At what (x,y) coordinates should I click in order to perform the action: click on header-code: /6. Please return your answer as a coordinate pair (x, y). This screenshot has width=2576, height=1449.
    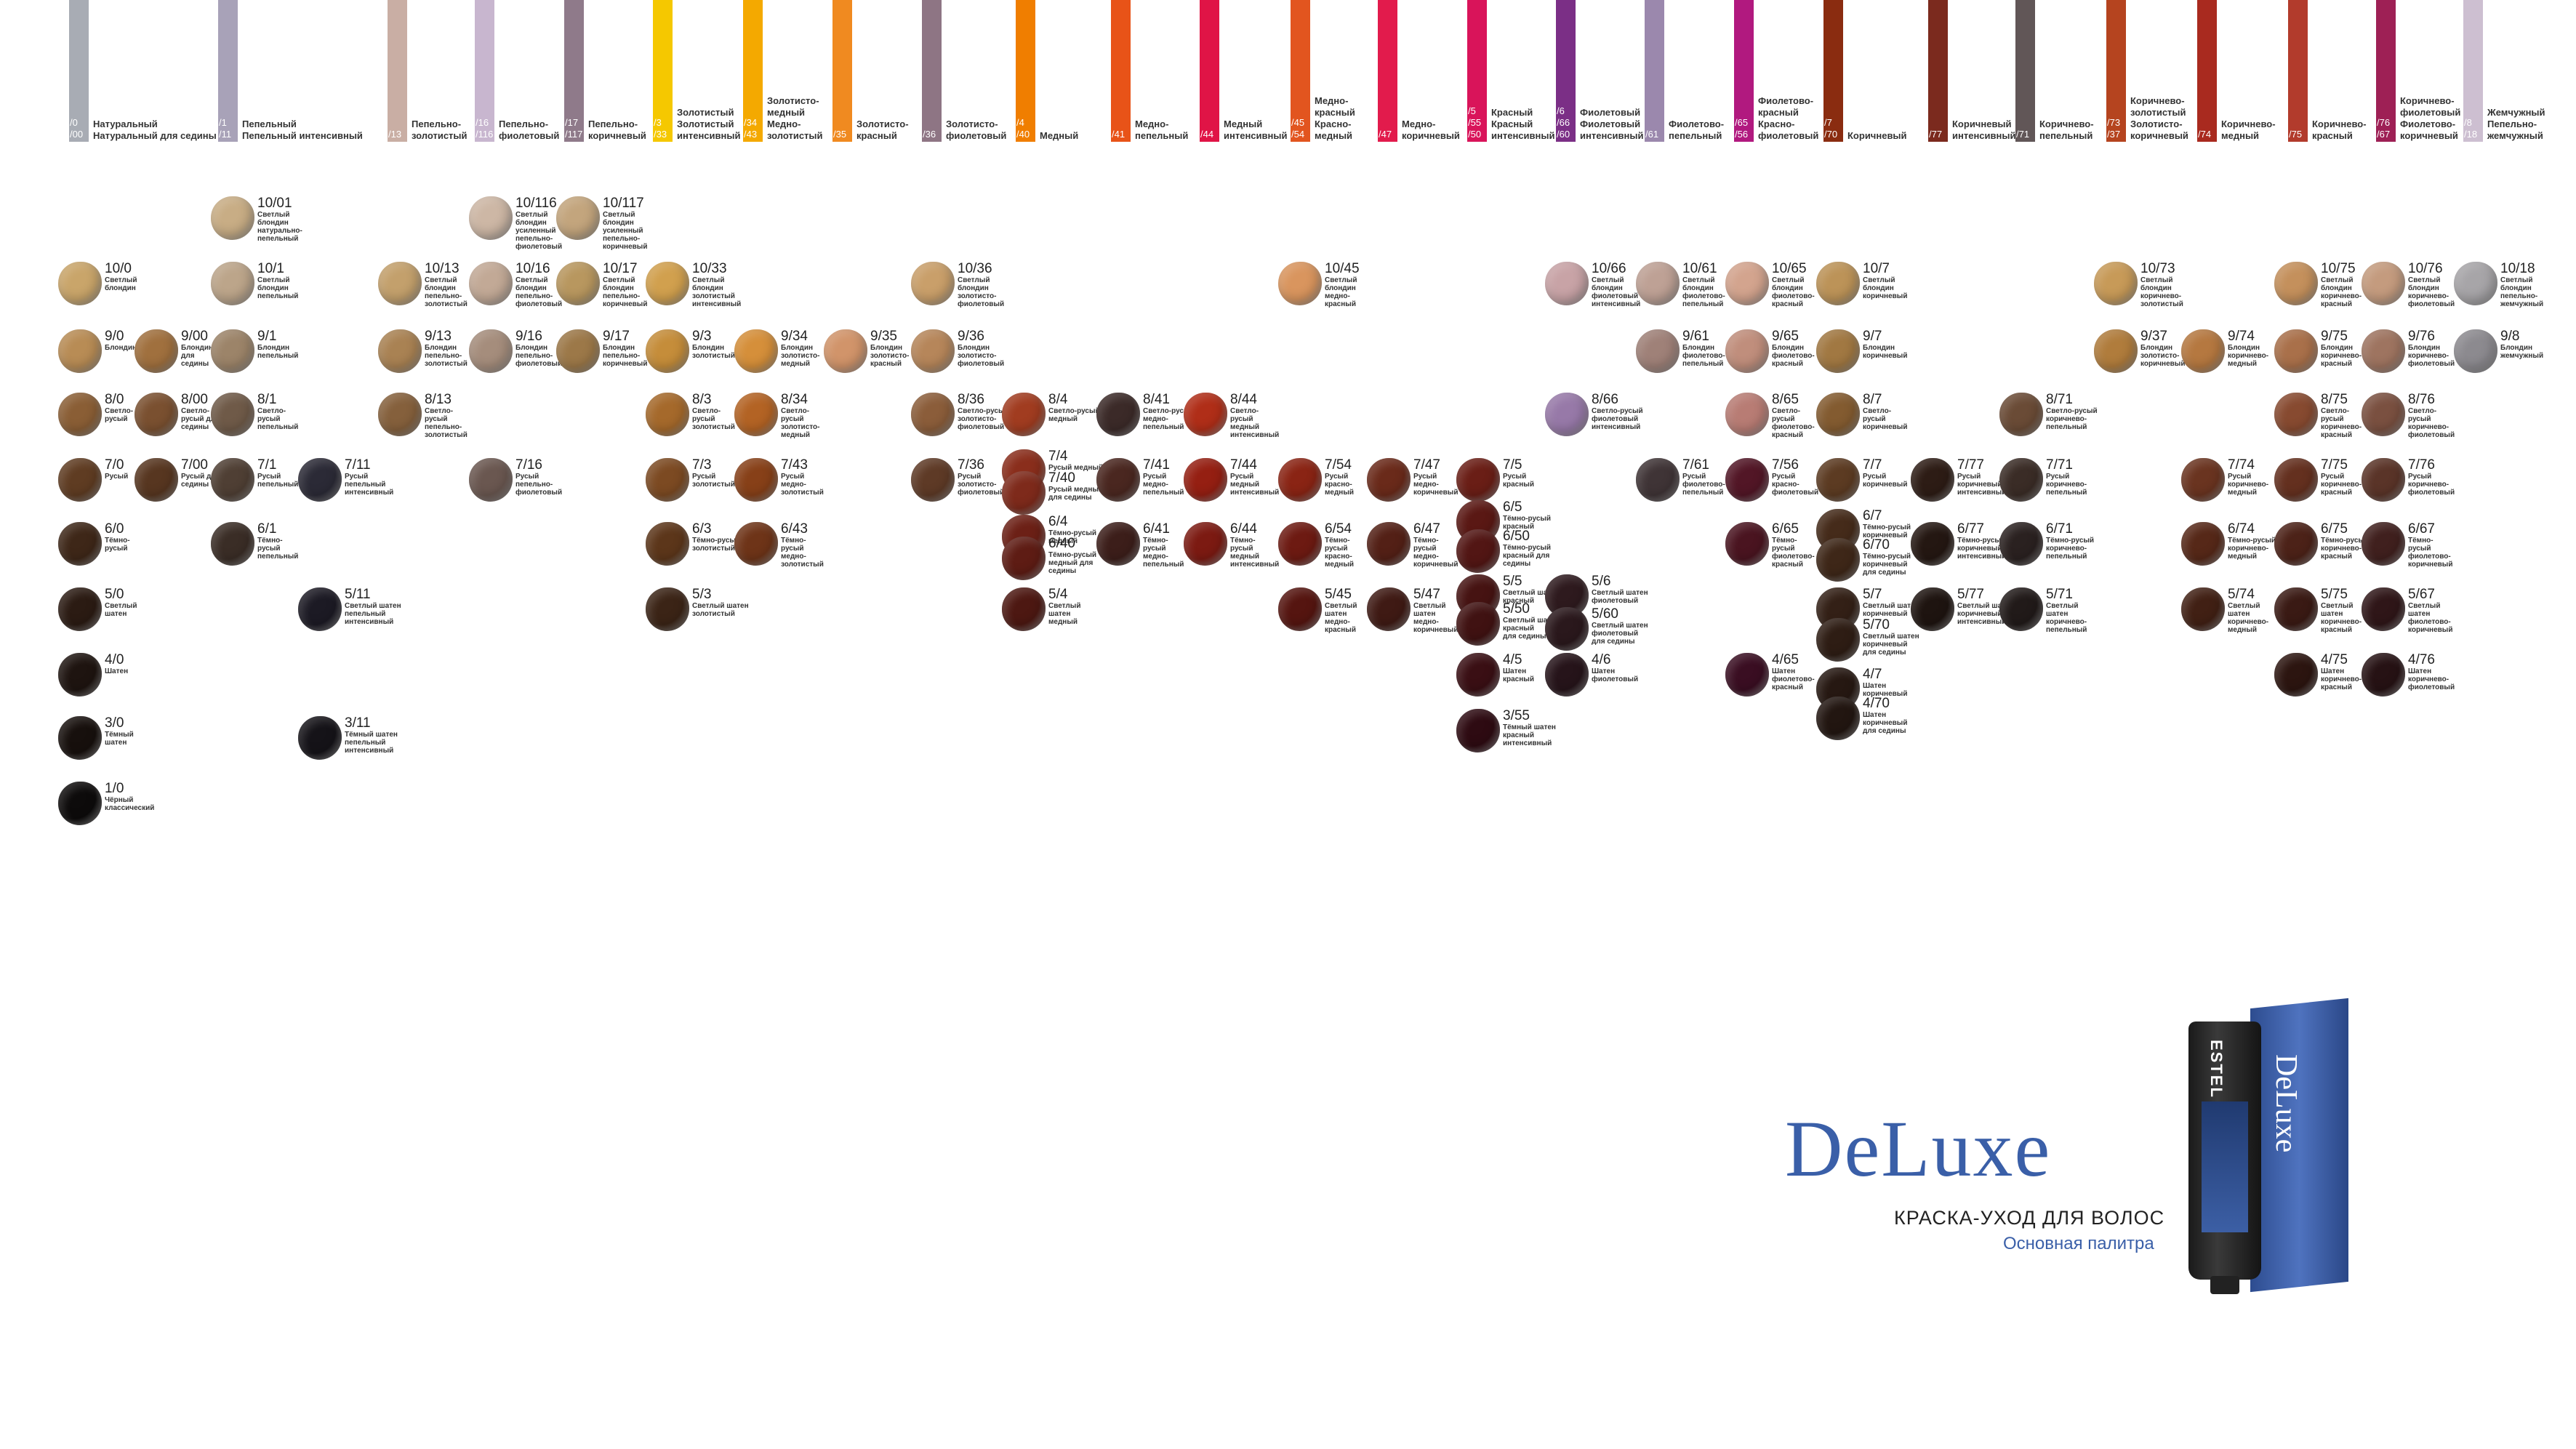
    Looking at the image, I should click on (1561, 111).